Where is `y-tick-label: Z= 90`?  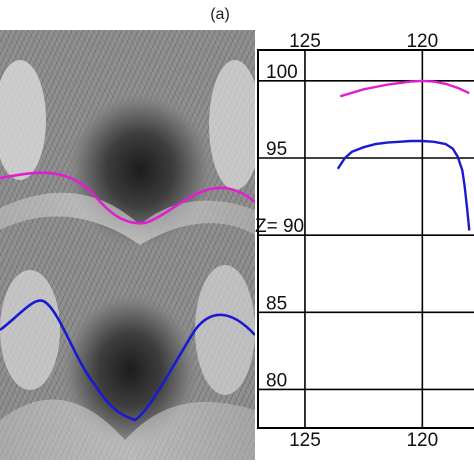 y-tick-label: Z= 90 is located at coordinates (279, 226).